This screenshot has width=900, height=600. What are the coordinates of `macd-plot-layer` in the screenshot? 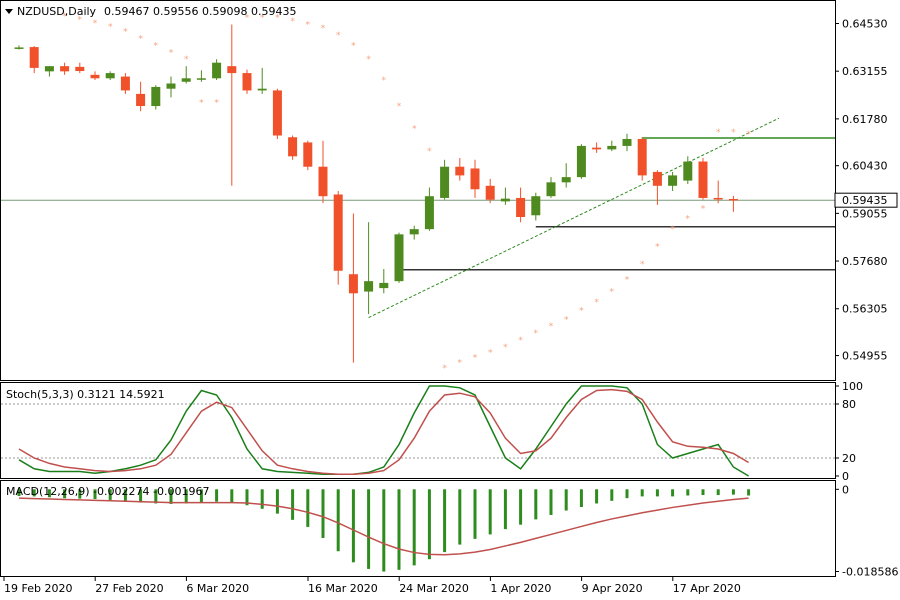 It's located at (384, 530).